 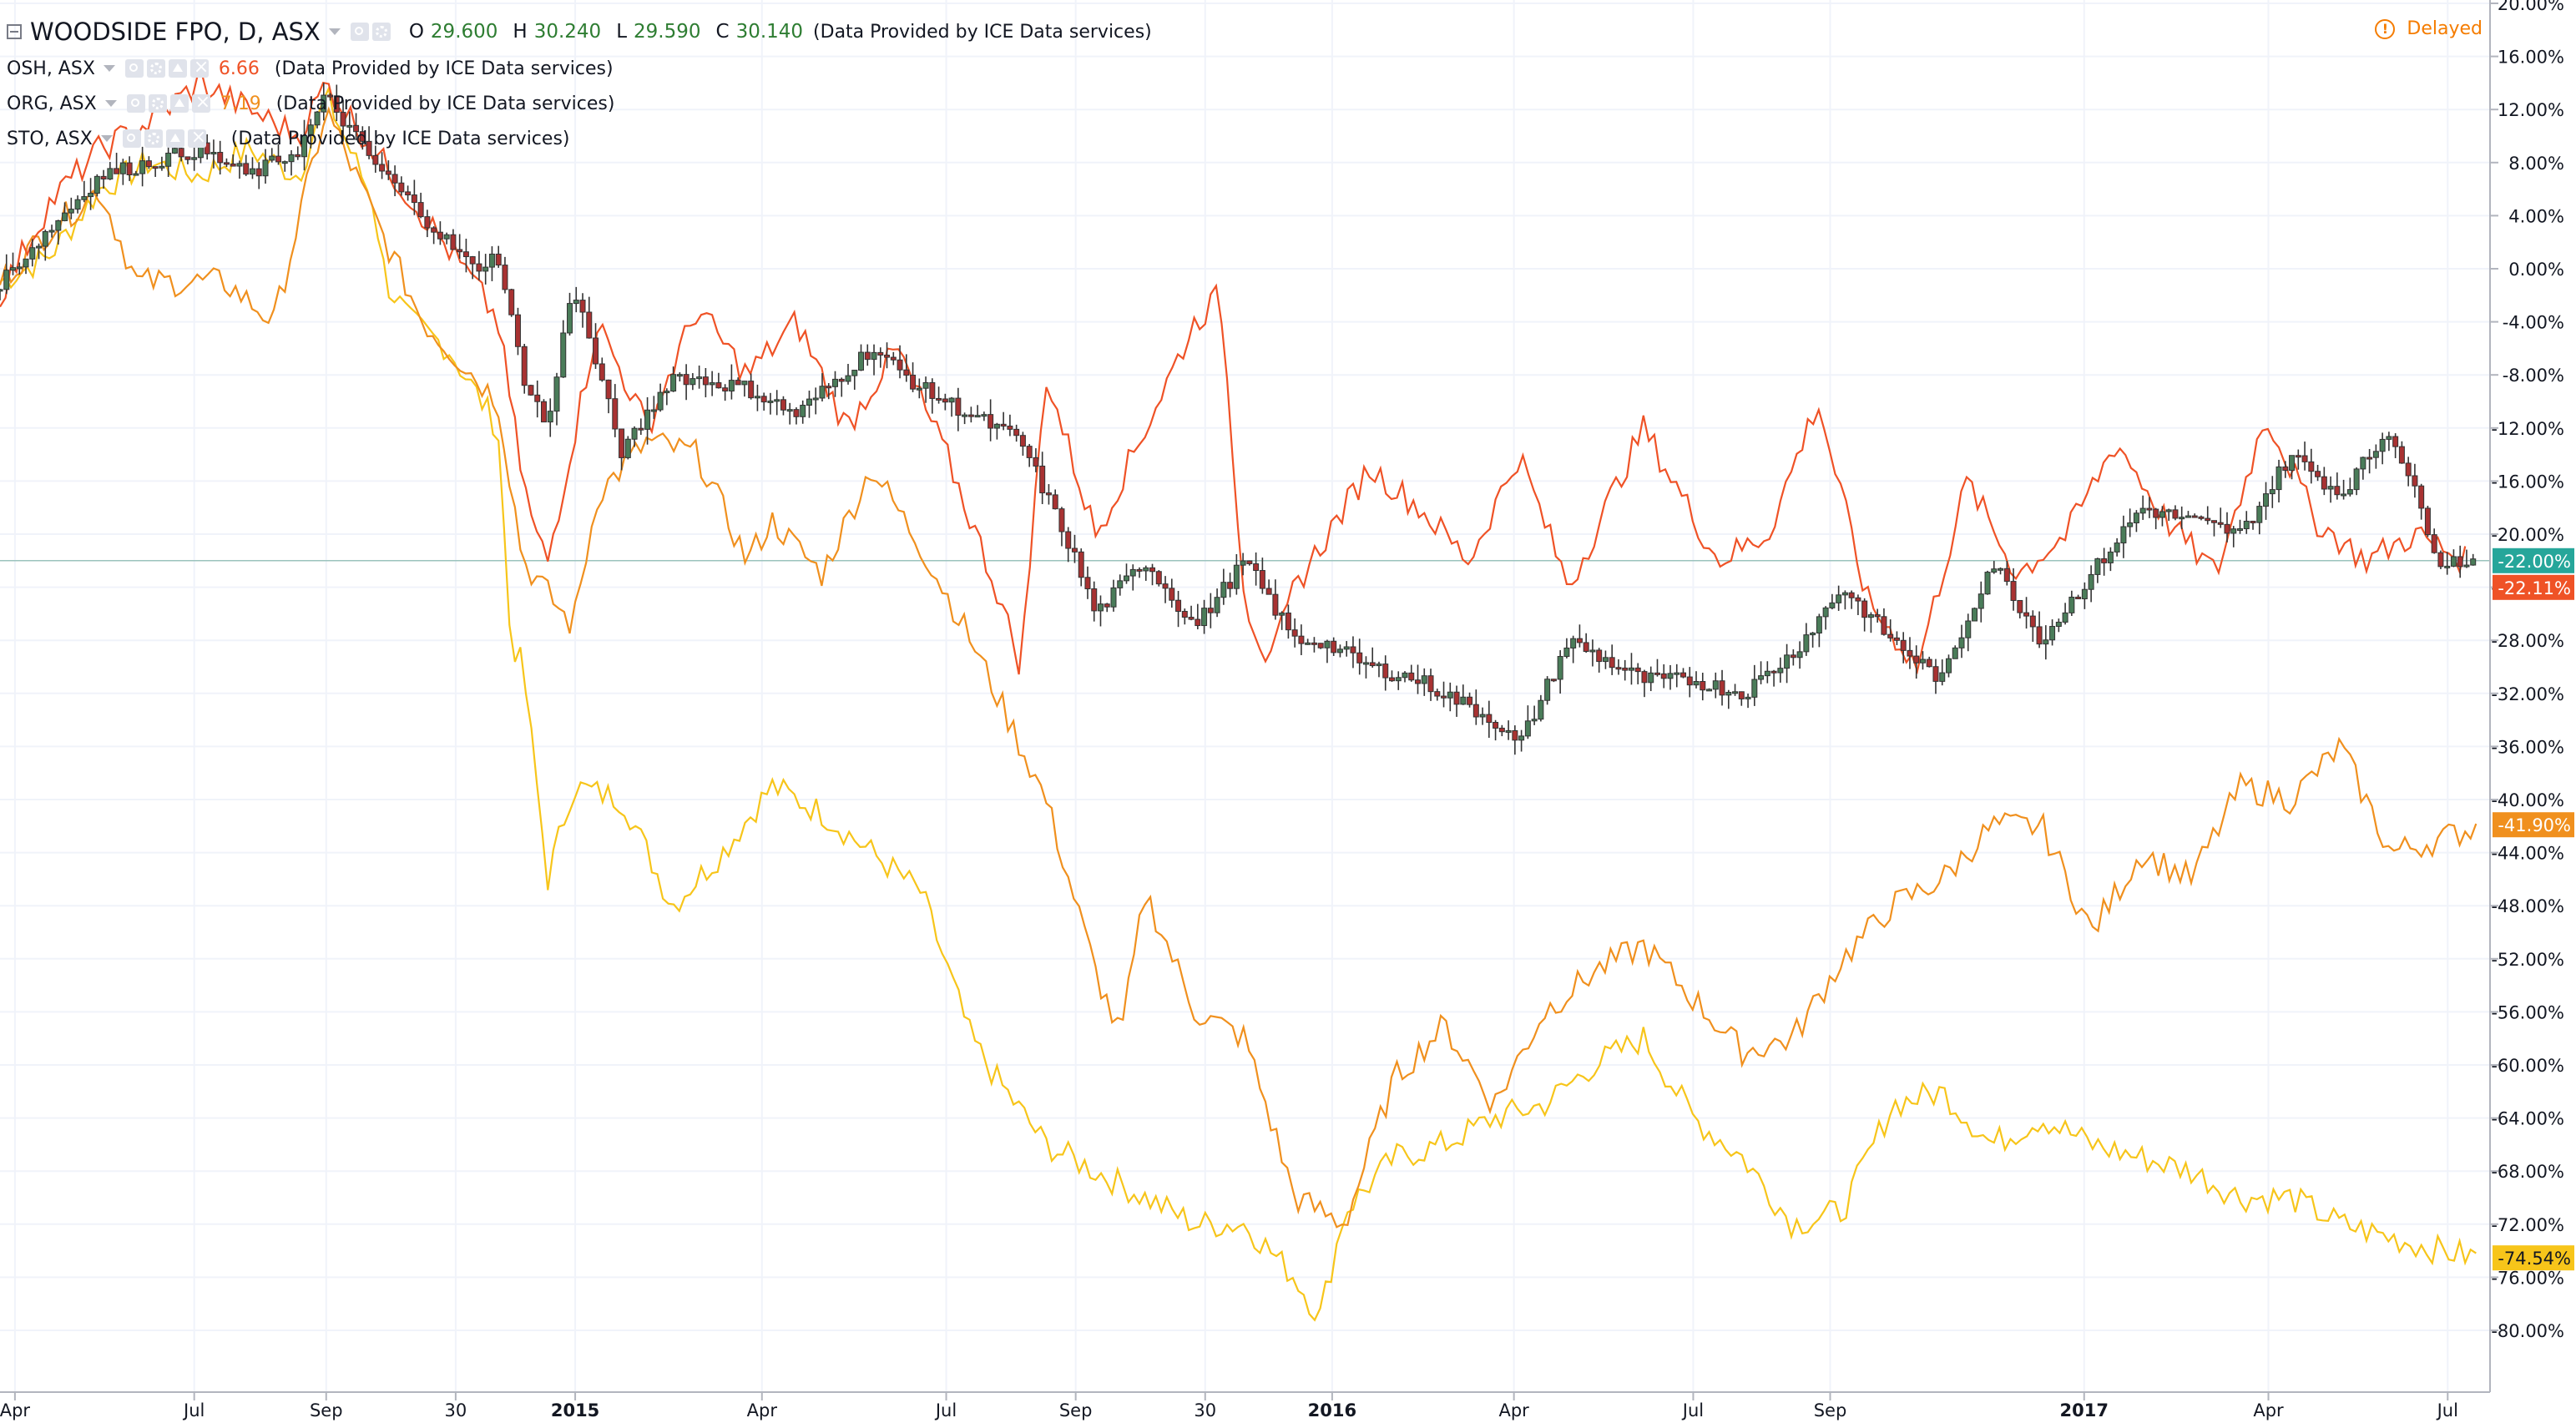 I want to click on y-tick-label: -68.00%, so click(x=2527, y=1172).